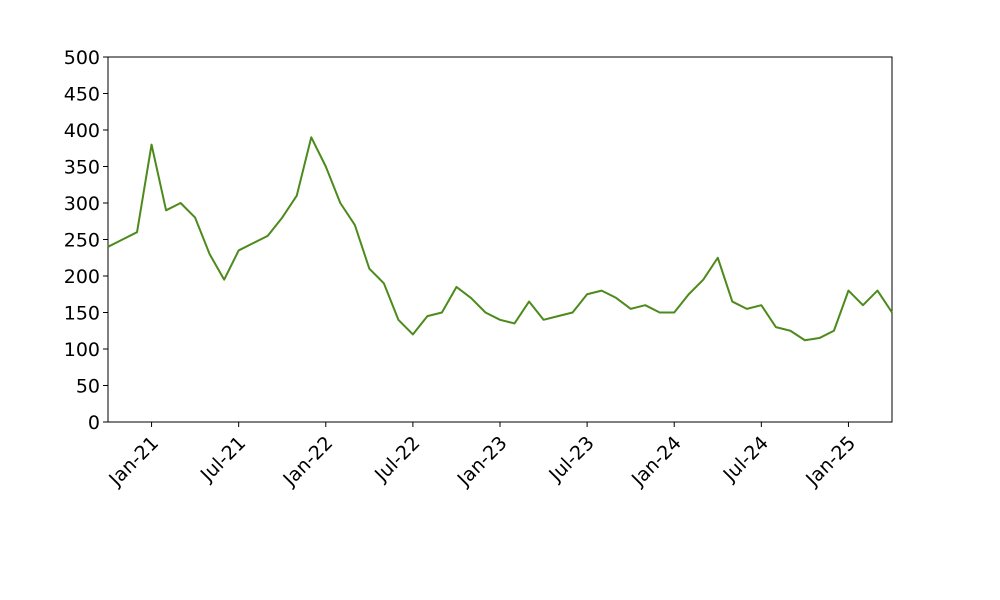 This screenshot has height=600, width=1000. I want to click on y-tick-label: 150, so click(82, 314).